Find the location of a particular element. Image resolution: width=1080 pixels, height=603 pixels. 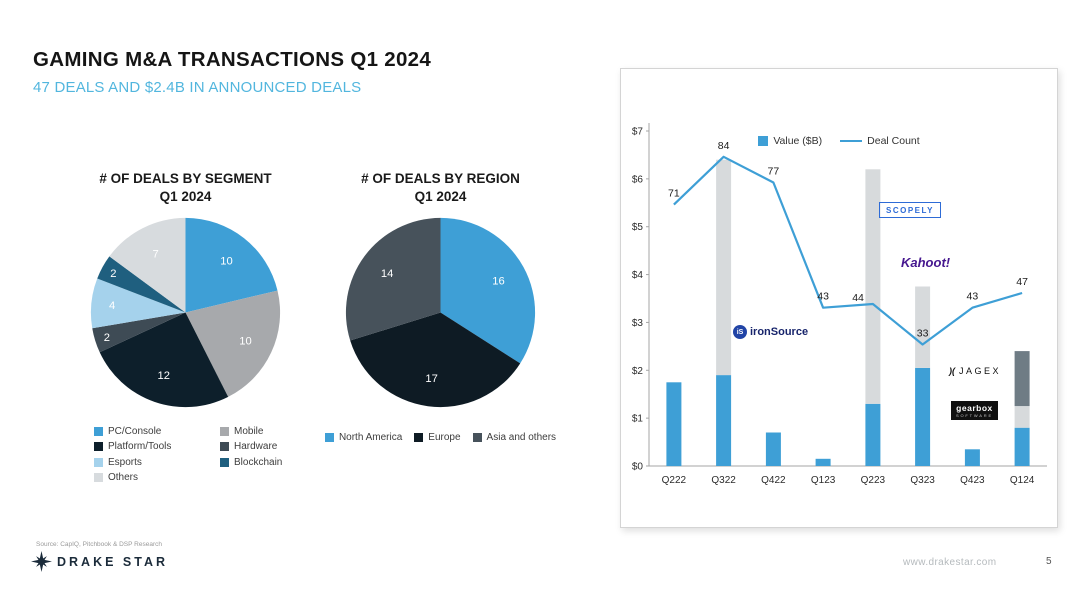

deal-count-line-swatch is located at coordinates (851, 141).